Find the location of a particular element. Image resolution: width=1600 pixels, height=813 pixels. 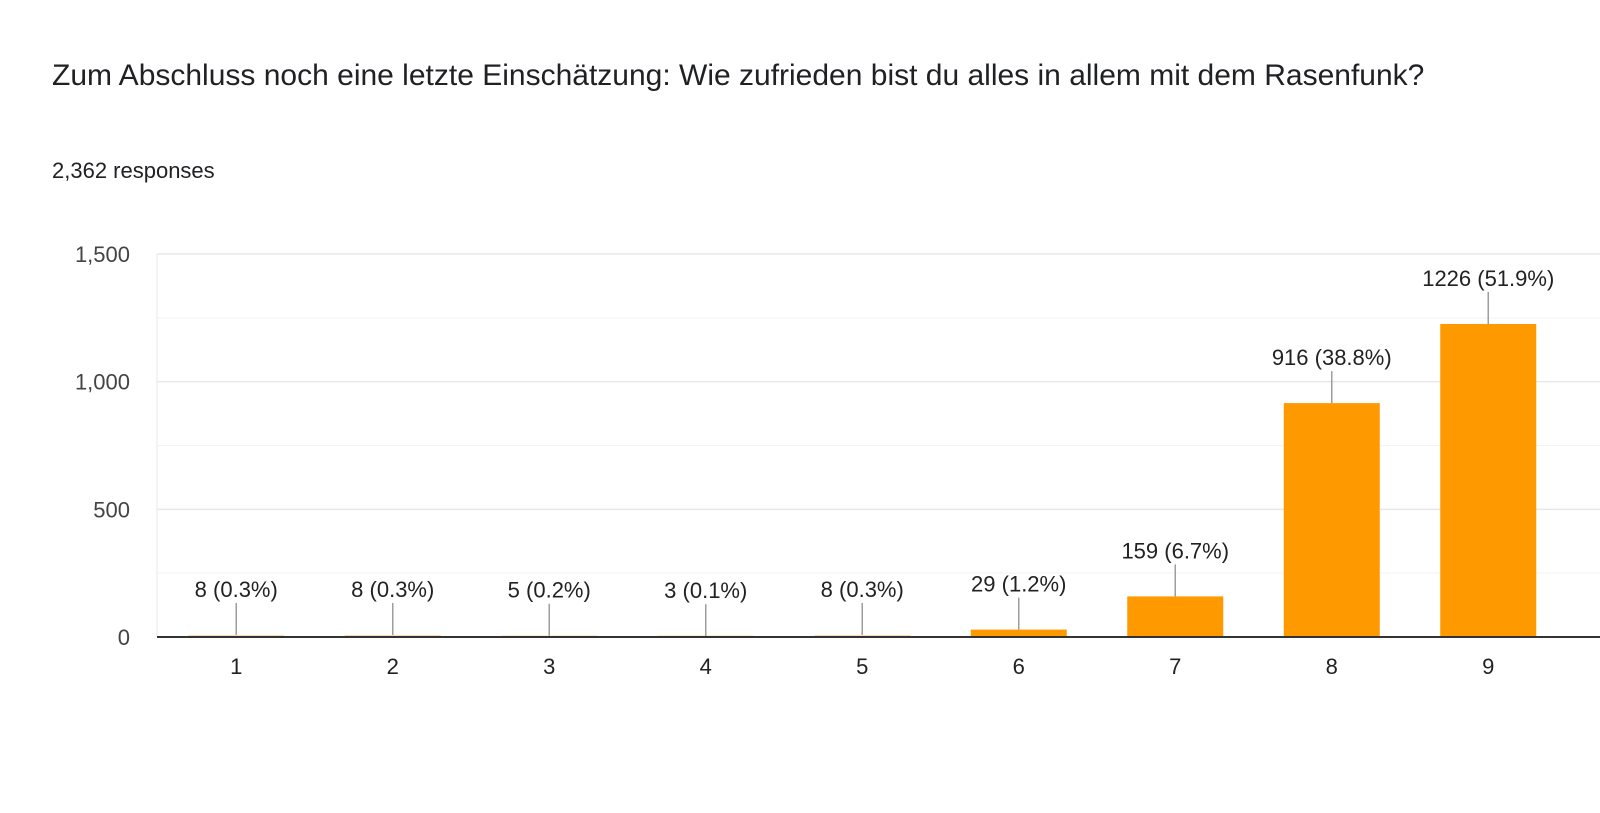

x-category-label: 5 is located at coordinates (862, 666).